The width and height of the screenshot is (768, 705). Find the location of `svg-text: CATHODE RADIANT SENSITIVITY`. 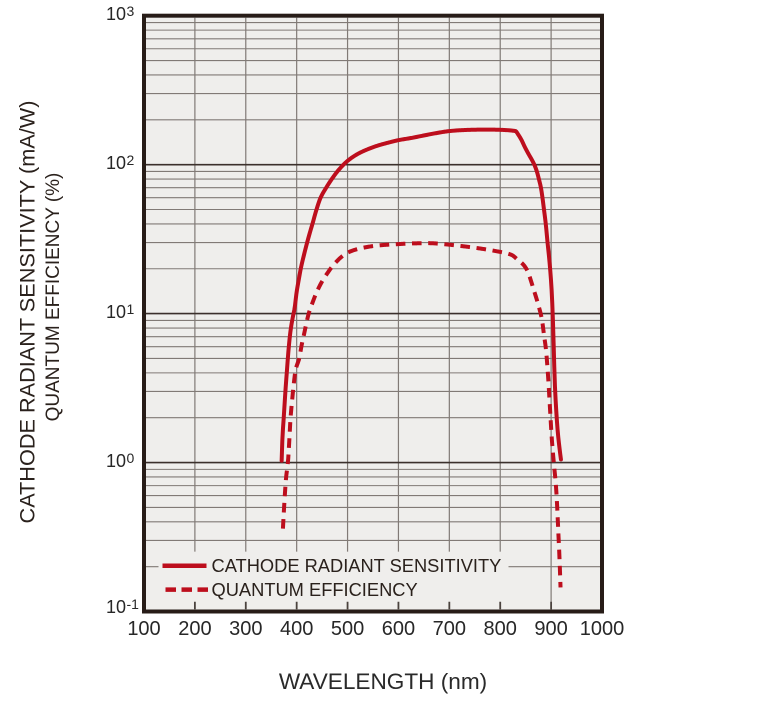

svg-text: CATHODE RADIANT SENSITIVITY is located at coordinates (357, 565).